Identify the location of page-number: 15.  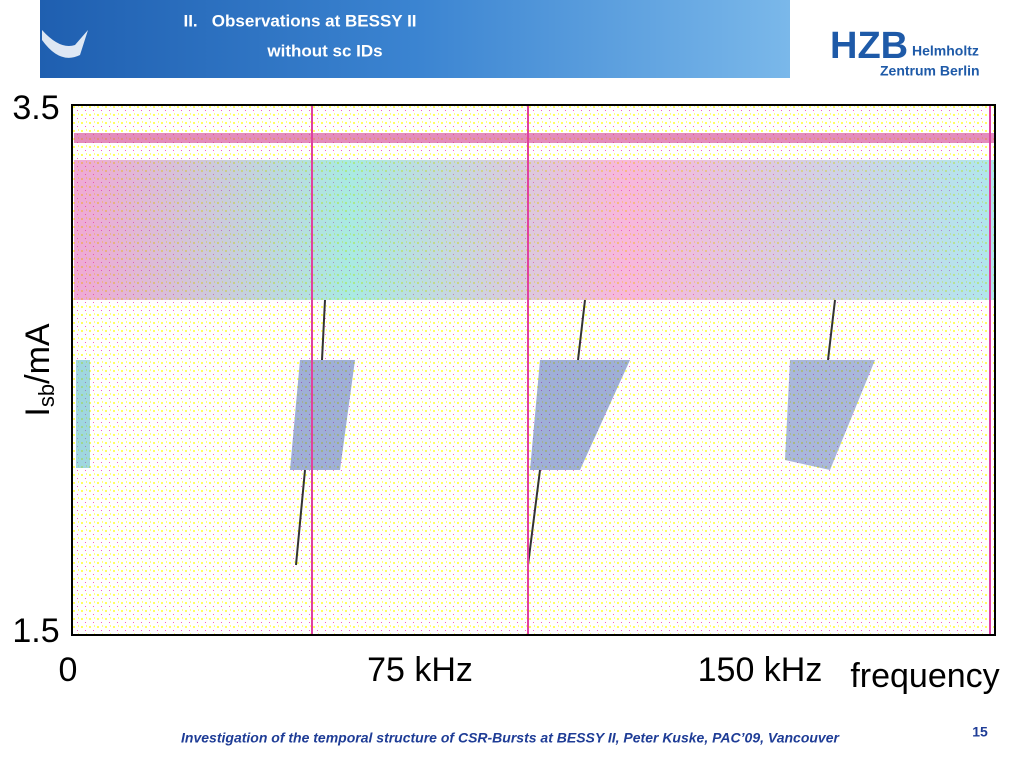
(980, 732).